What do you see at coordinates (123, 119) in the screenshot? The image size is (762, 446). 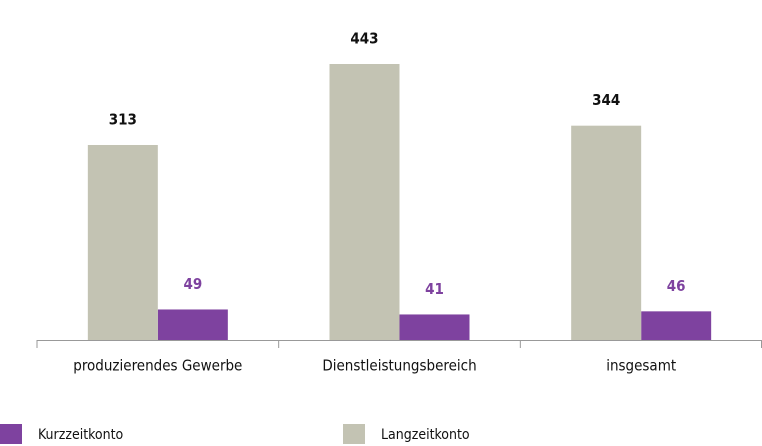 I see `value-label: 313` at bounding box center [123, 119].